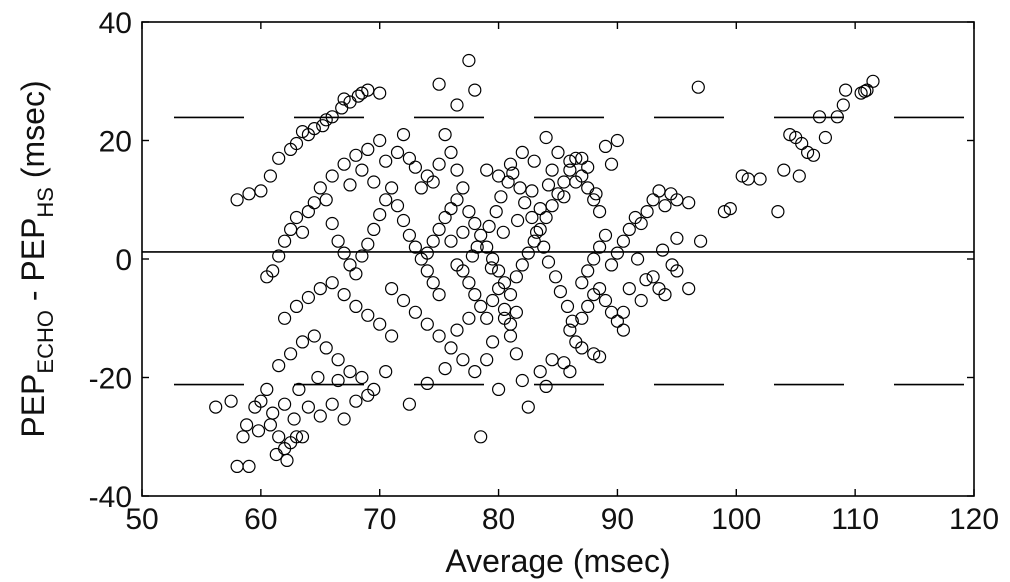 Image resolution: width=1010 pixels, height=582 pixels. I want to click on y-axis-title-sub1: ECHO, so click(45, 342).